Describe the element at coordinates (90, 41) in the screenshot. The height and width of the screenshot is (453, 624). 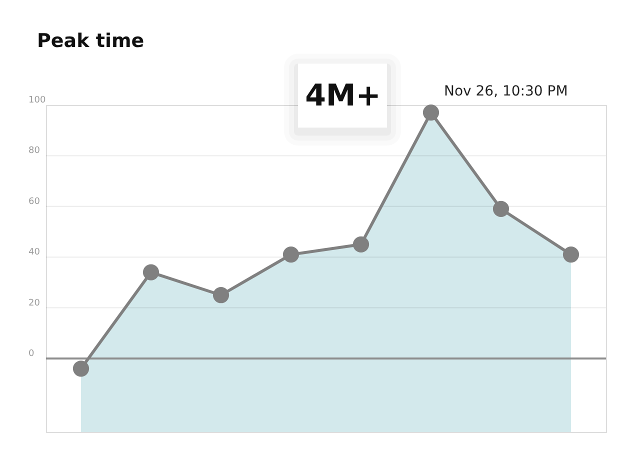
I see `chart-title: Peak time` at that location.